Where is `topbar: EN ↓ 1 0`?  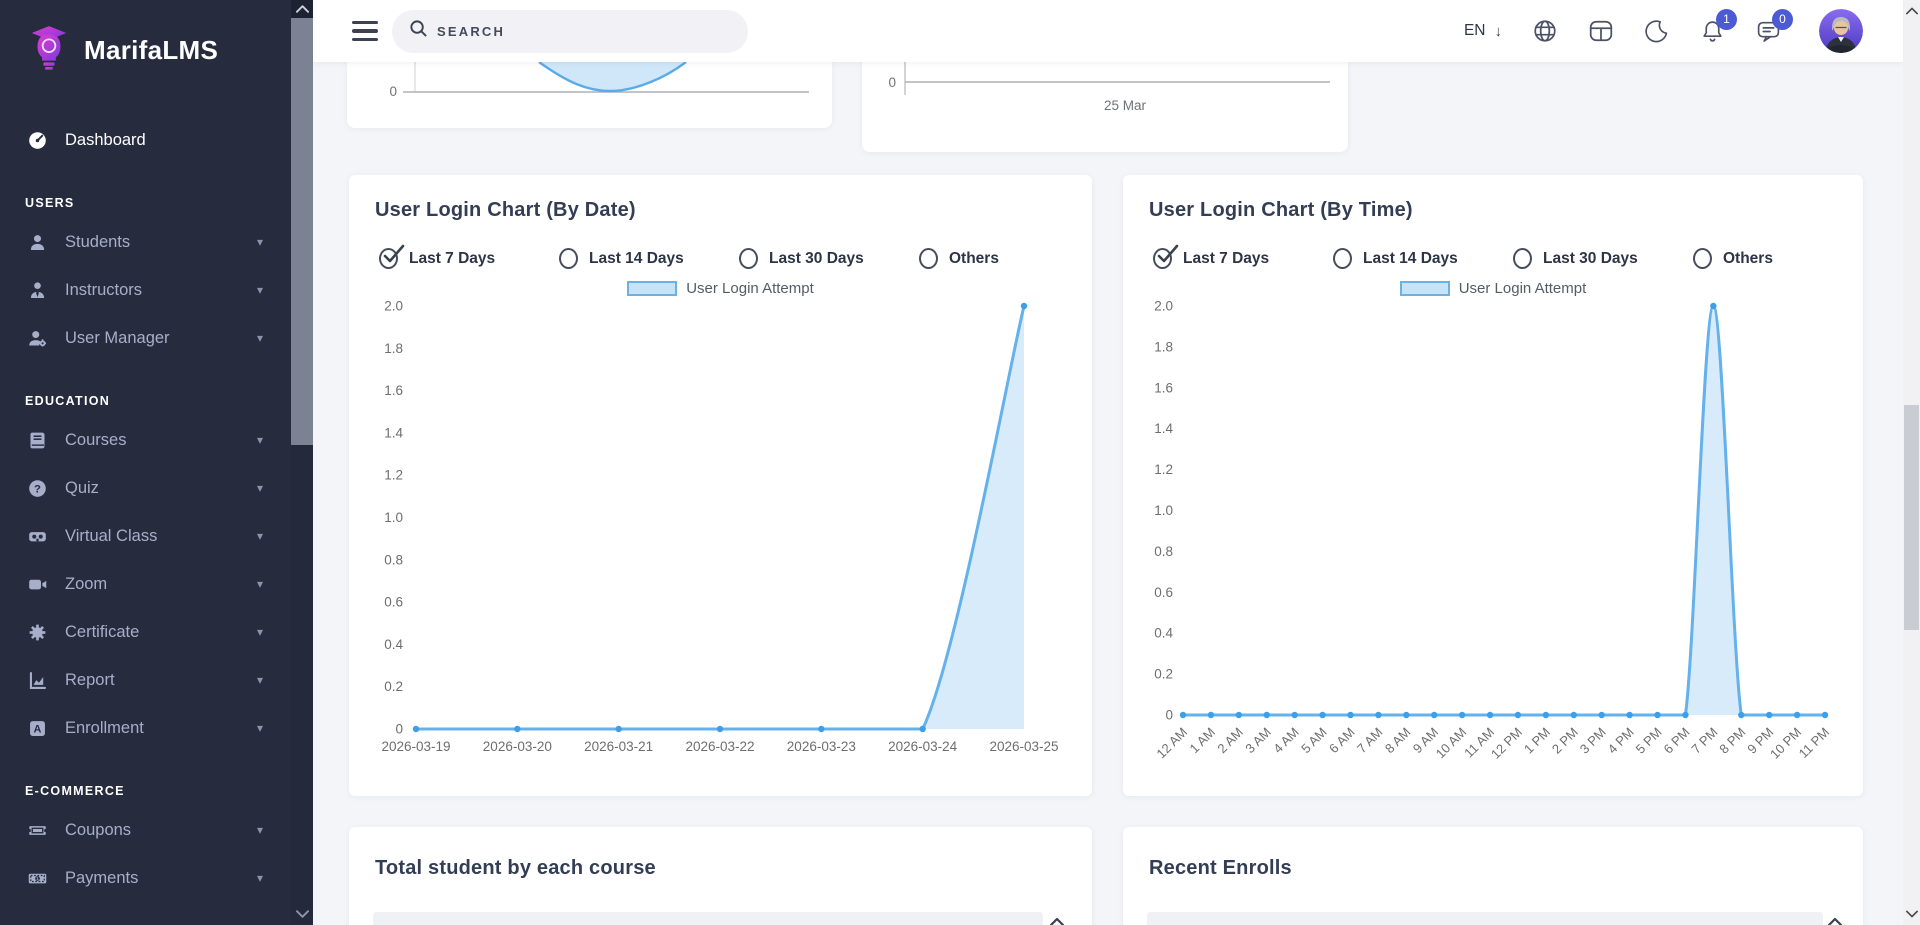
topbar: EN ↓ 1 0 is located at coordinates (1108, 31).